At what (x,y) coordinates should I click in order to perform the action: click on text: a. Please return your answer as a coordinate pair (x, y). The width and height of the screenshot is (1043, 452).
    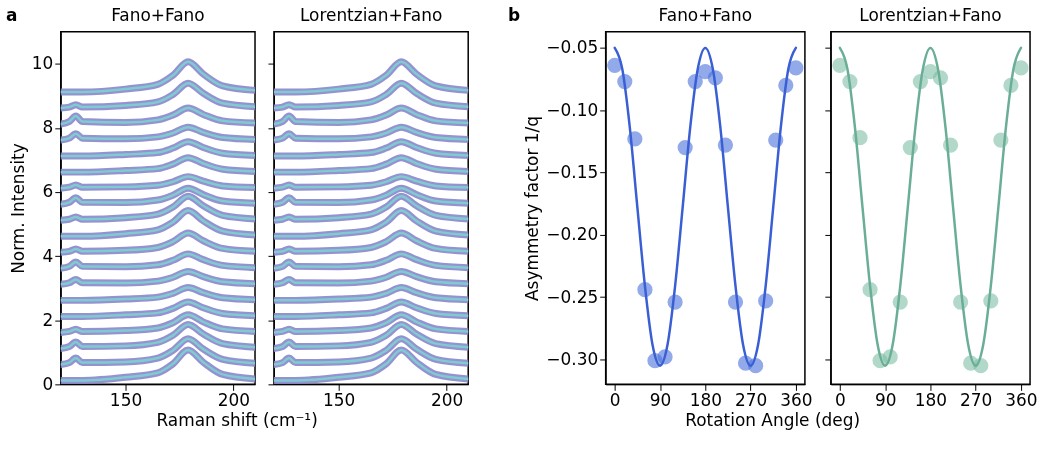
    Looking at the image, I should click on (11, 14).